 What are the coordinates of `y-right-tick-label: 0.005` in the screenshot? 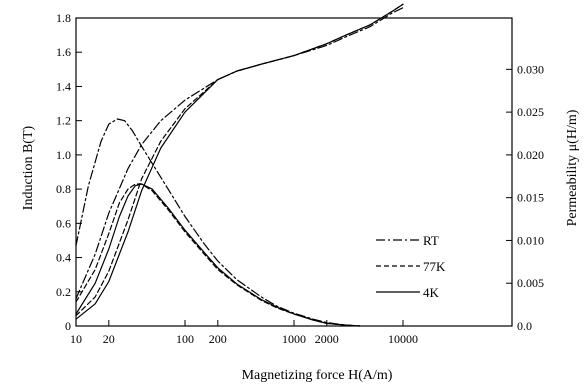 It's located at (530, 283).